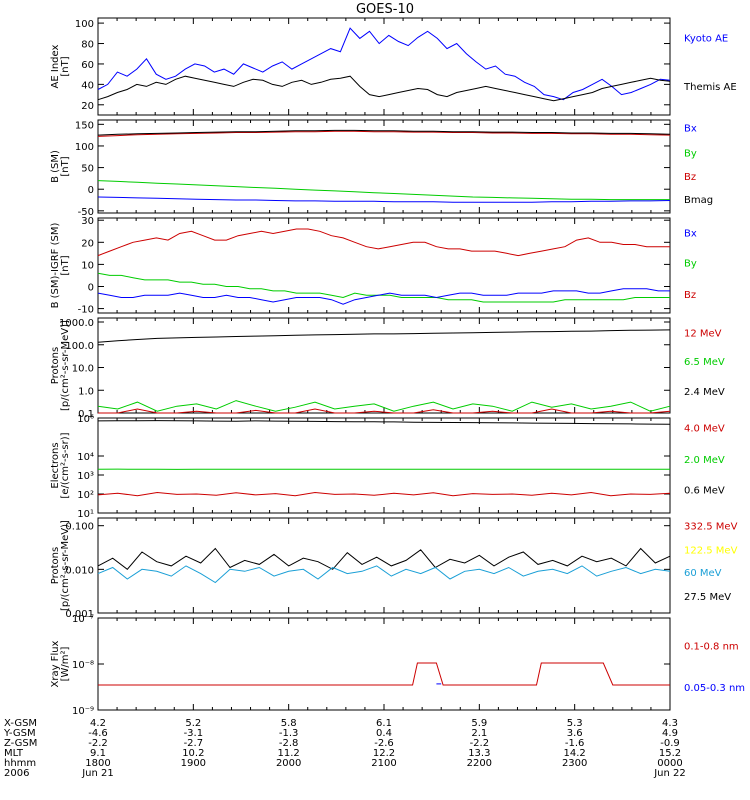  Describe the element at coordinates (87, 65) in the screenshot. I see `y-tick-label: 60` at that location.